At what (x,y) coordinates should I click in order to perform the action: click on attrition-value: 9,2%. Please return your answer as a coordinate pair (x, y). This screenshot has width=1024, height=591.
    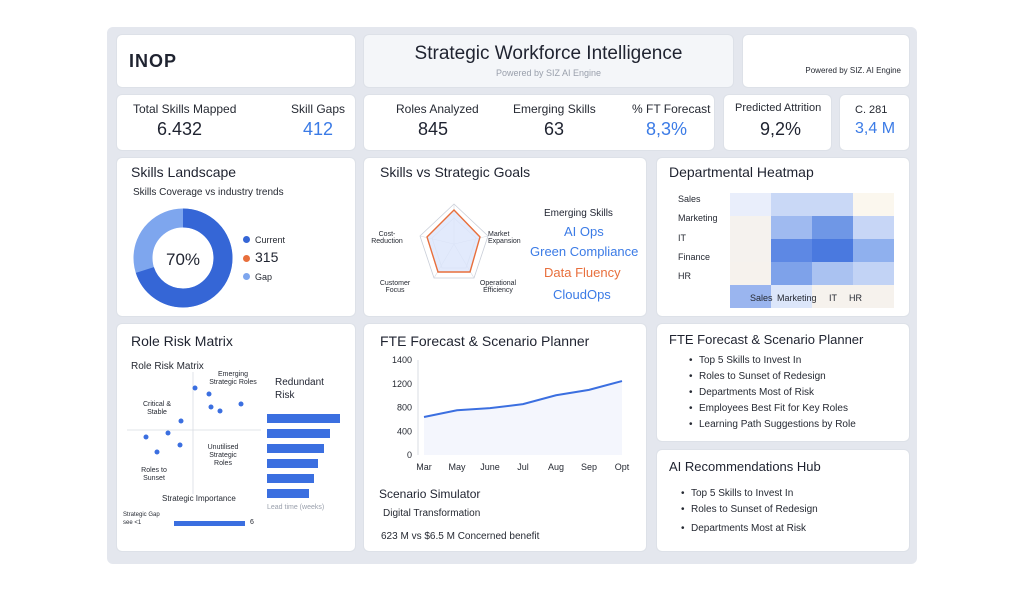
    Looking at the image, I should click on (781, 129).